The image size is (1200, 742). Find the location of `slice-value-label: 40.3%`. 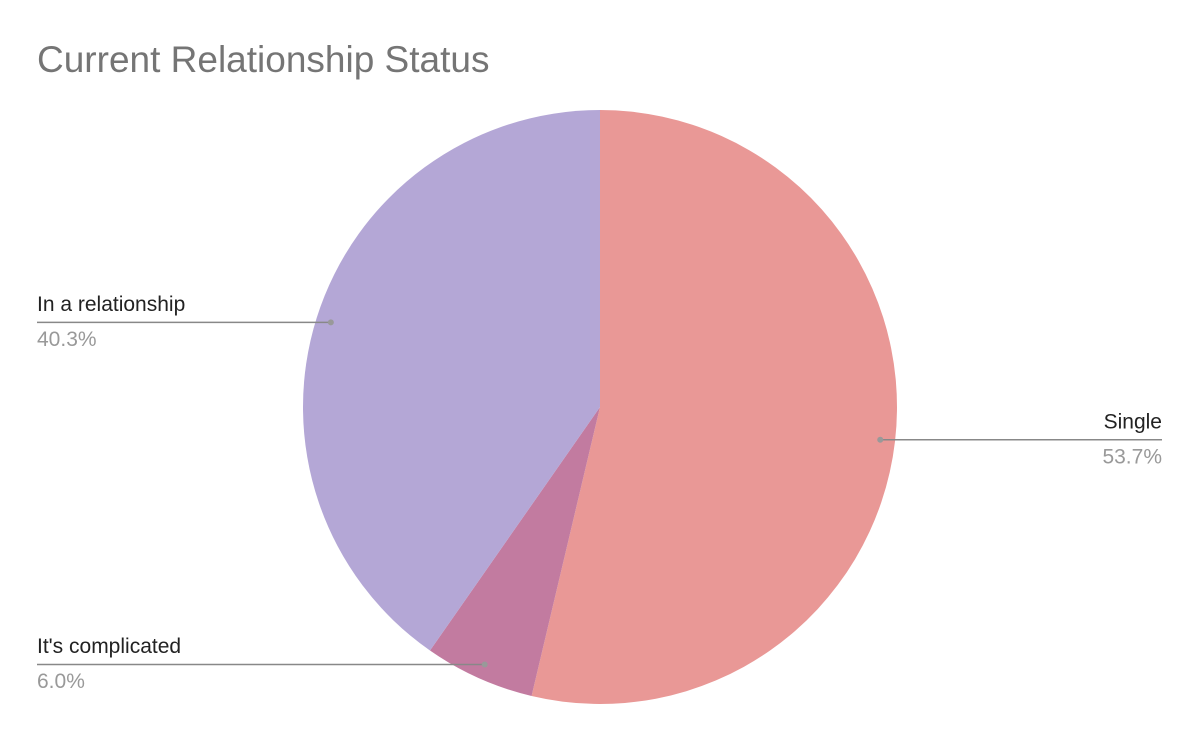

slice-value-label: 40.3% is located at coordinates (67, 339).